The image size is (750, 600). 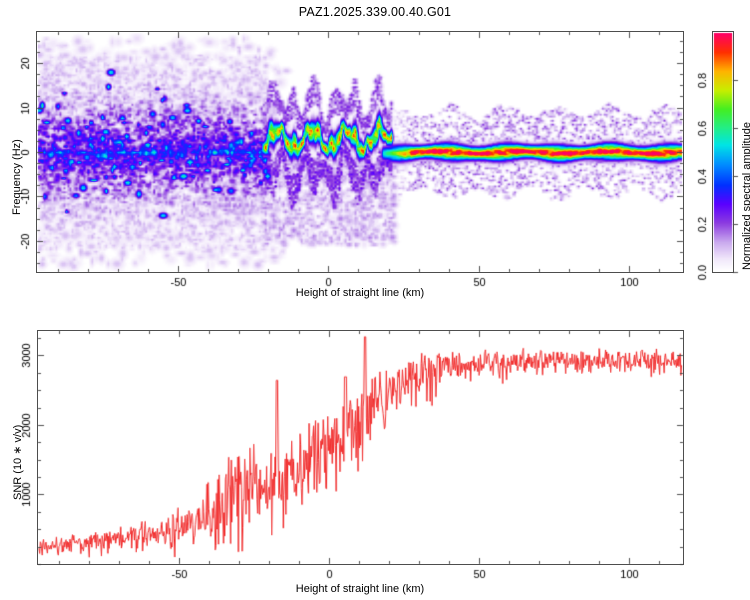 What do you see at coordinates (360, 589) in the screenshot?
I see `snr-xlabel: Height of straight line (km)` at bounding box center [360, 589].